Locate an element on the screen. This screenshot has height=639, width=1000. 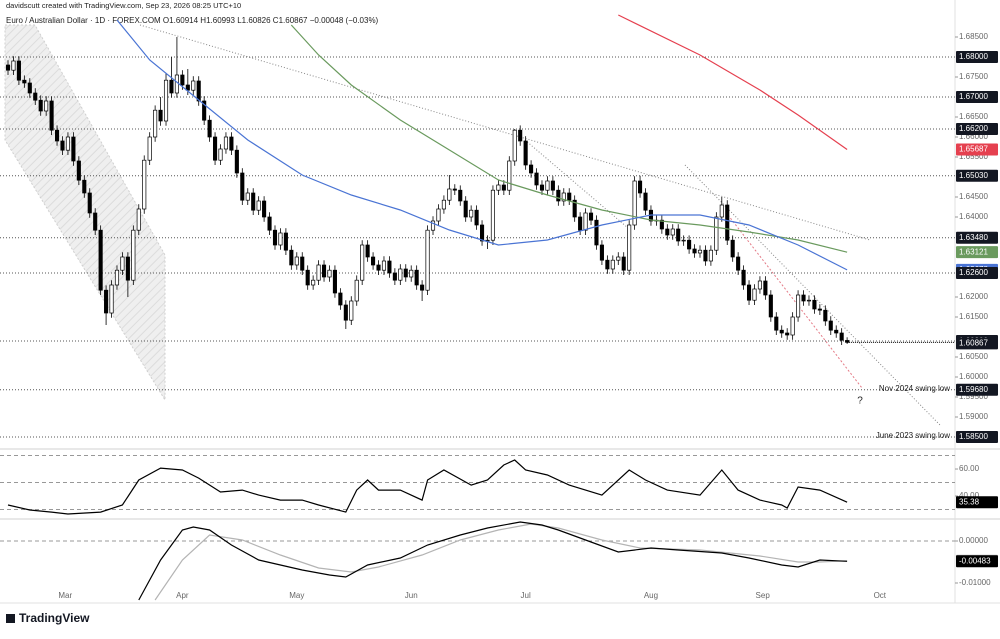
price-label: 35.38 is located at coordinates (969, 501).